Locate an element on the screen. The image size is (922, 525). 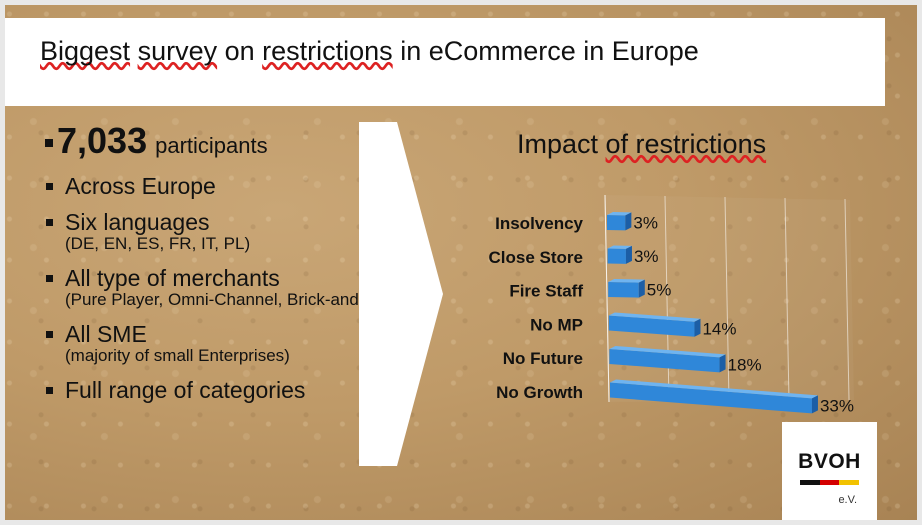
logo-subtext: e.V. is located at coordinates (847, 500).